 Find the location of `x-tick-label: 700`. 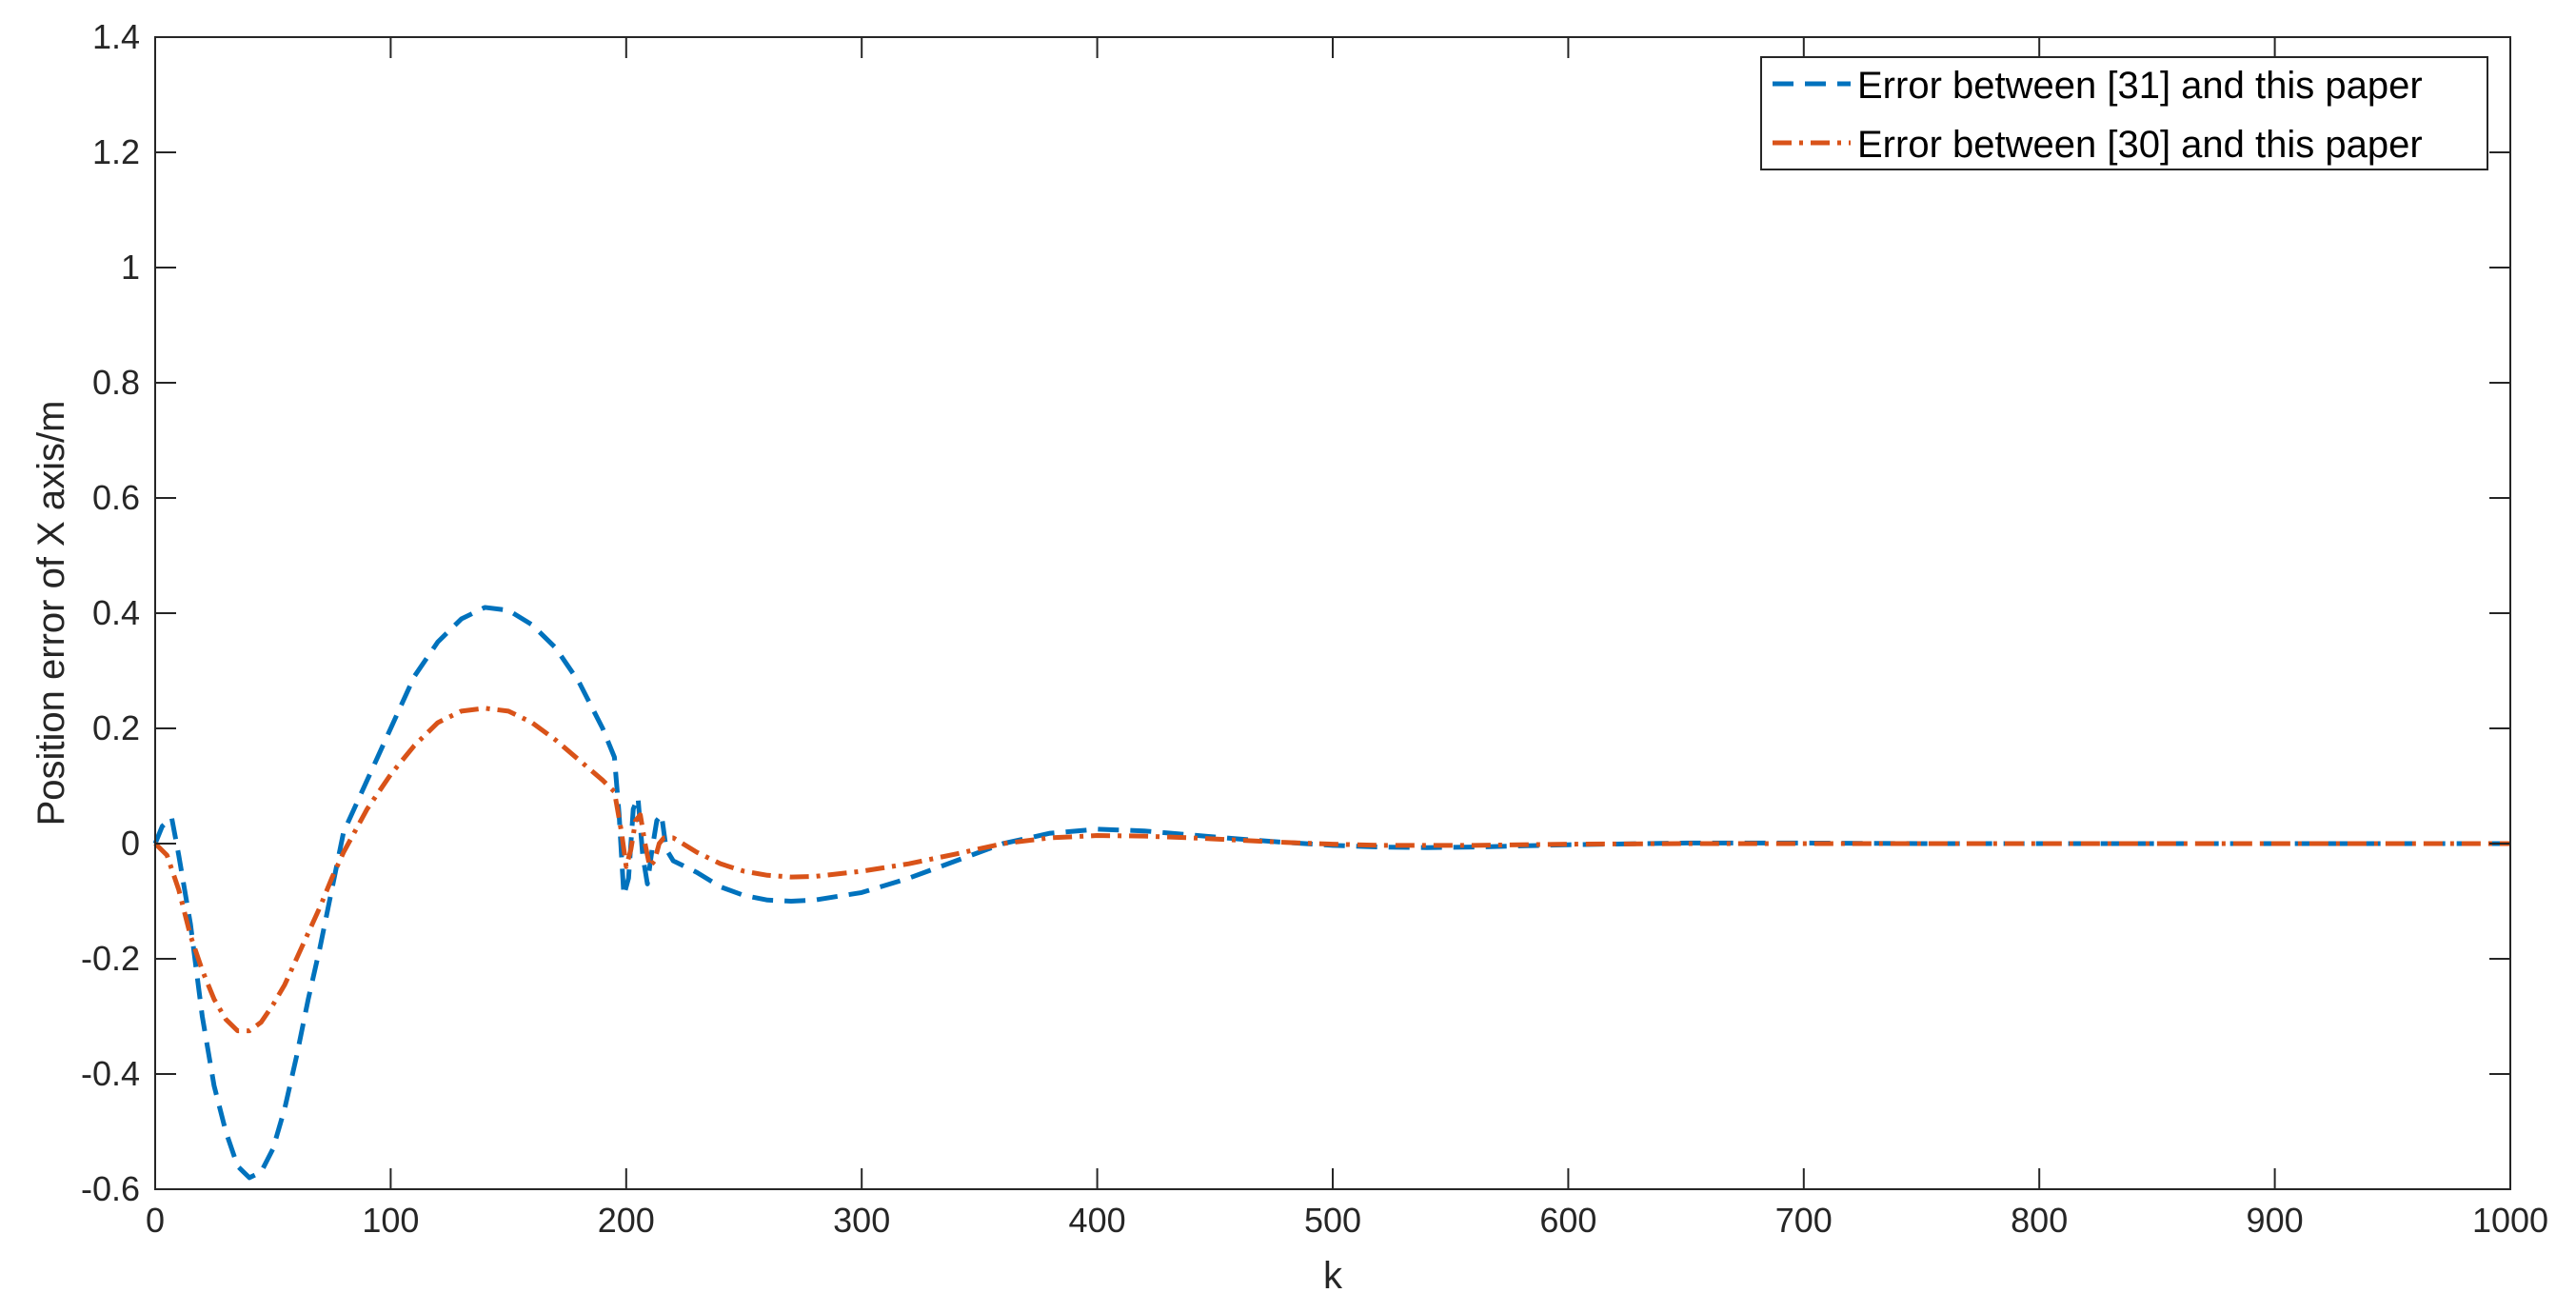

x-tick-label: 700 is located at coordinates (1804, 1220).